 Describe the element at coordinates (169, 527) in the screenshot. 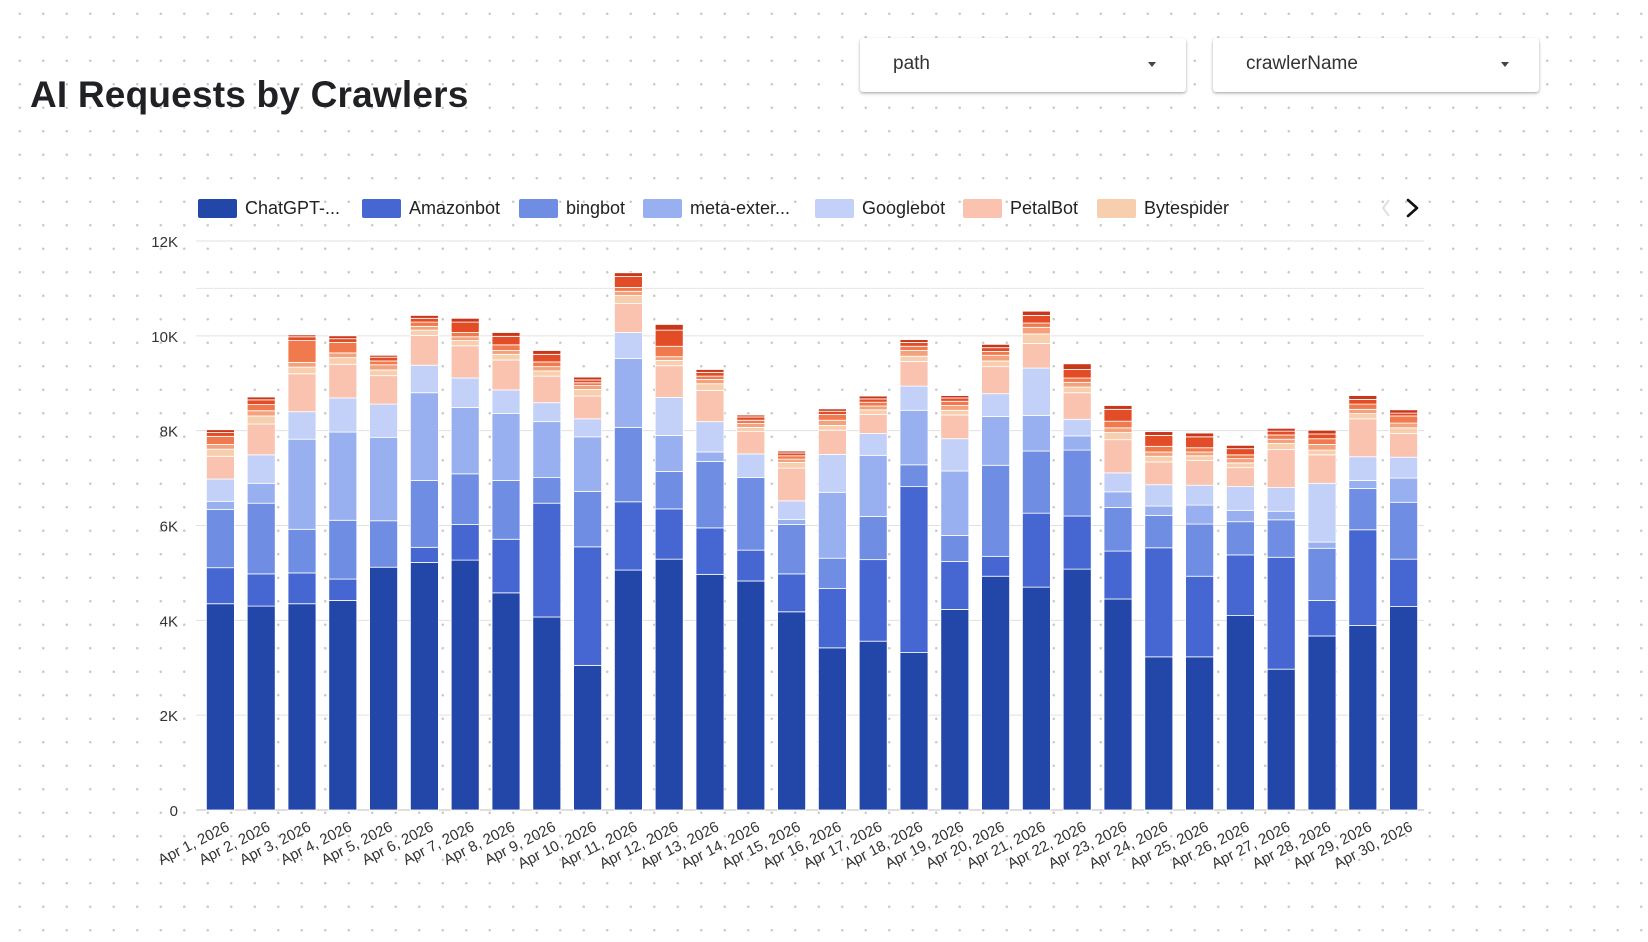

I see `y-tick-label: 6K` at that location.